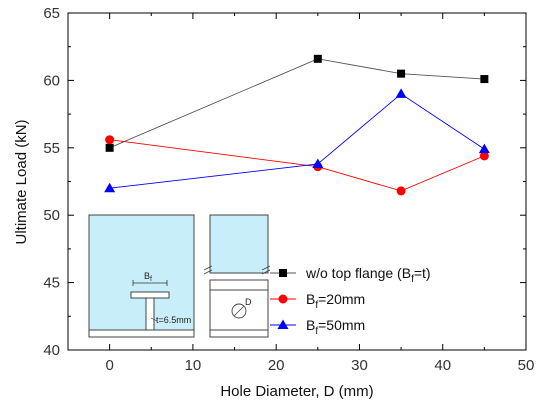 The height and width of the screenshot is (405, 548). Describe the element at coordinates (154, 319) in the screenshot. I see `inset-leader-line` at that location.